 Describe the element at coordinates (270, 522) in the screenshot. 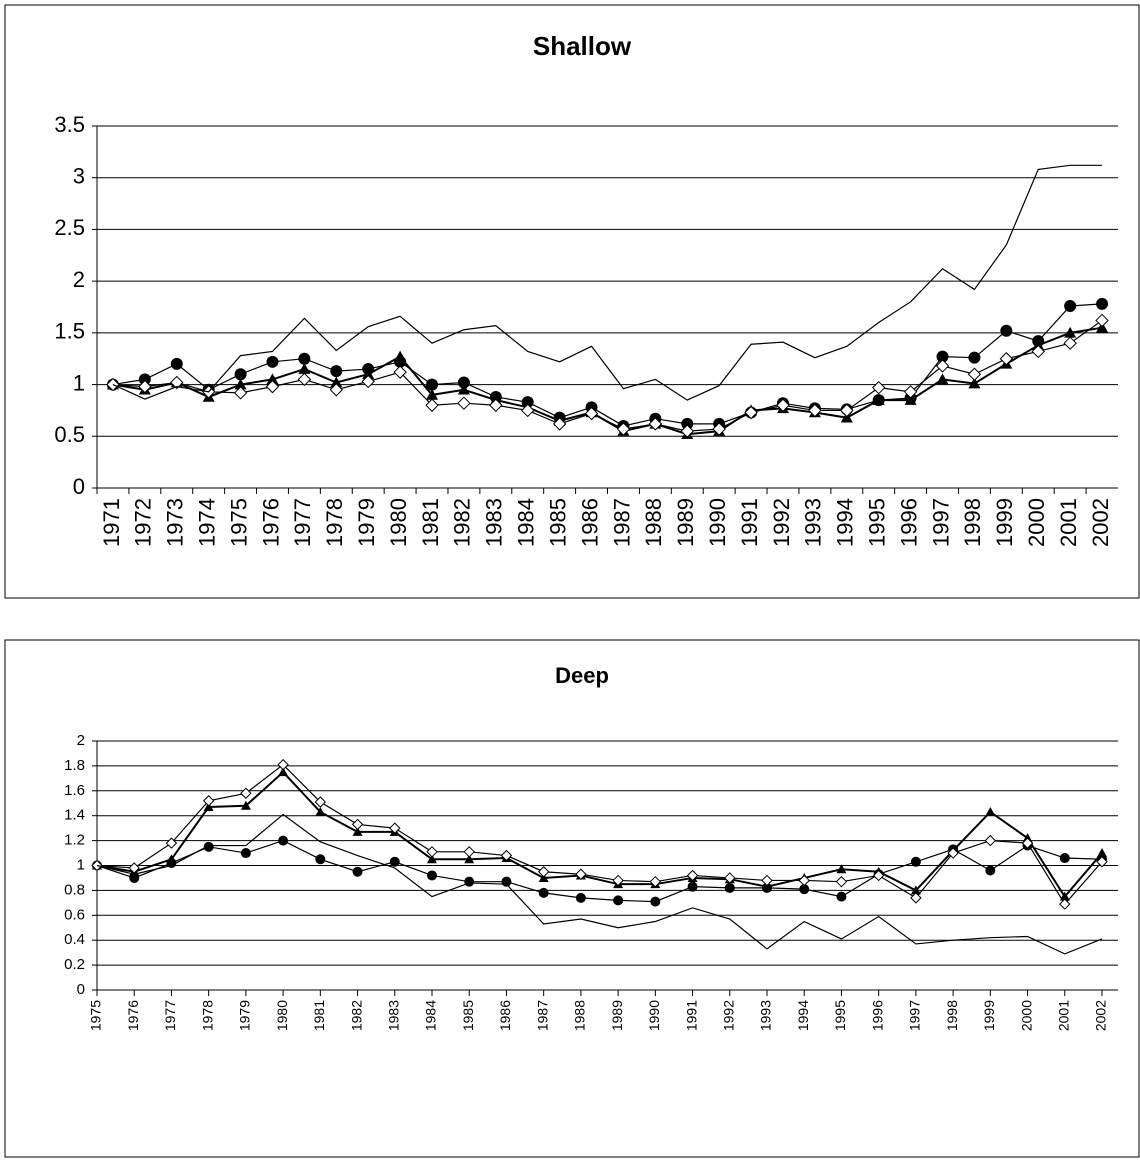

I see `x-tick-label: 1976` at that location.